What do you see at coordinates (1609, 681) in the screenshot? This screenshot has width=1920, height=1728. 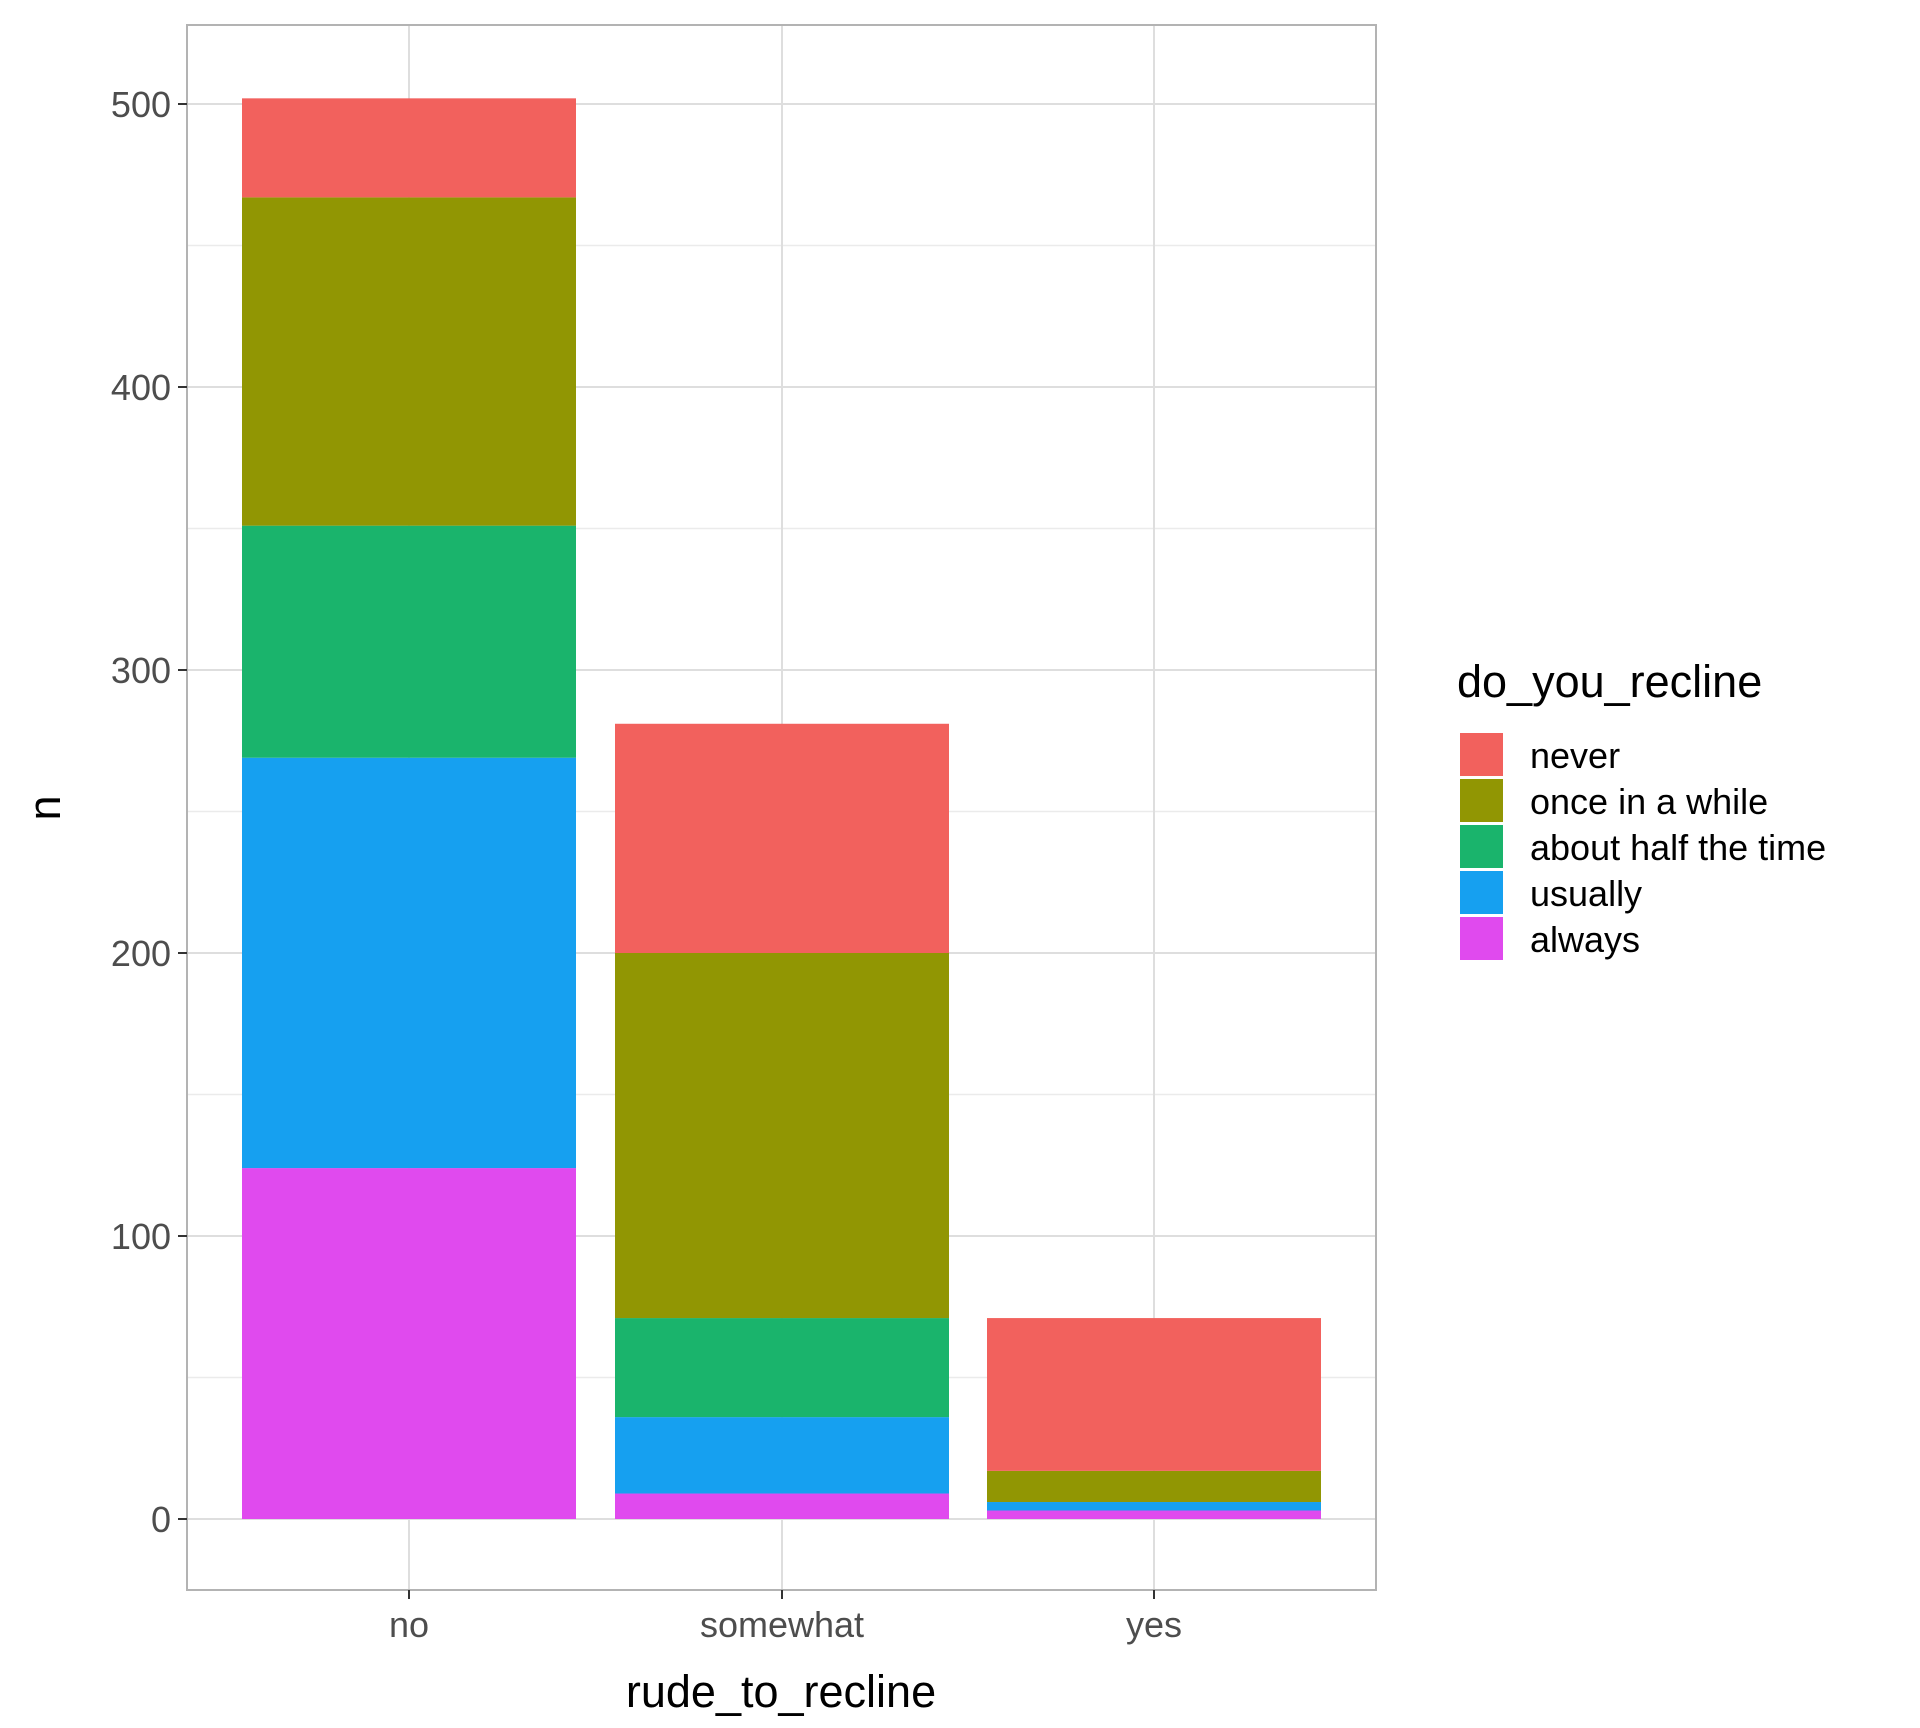 I see `legend-title: do_you_recline` at bounding box center [1609, 681].